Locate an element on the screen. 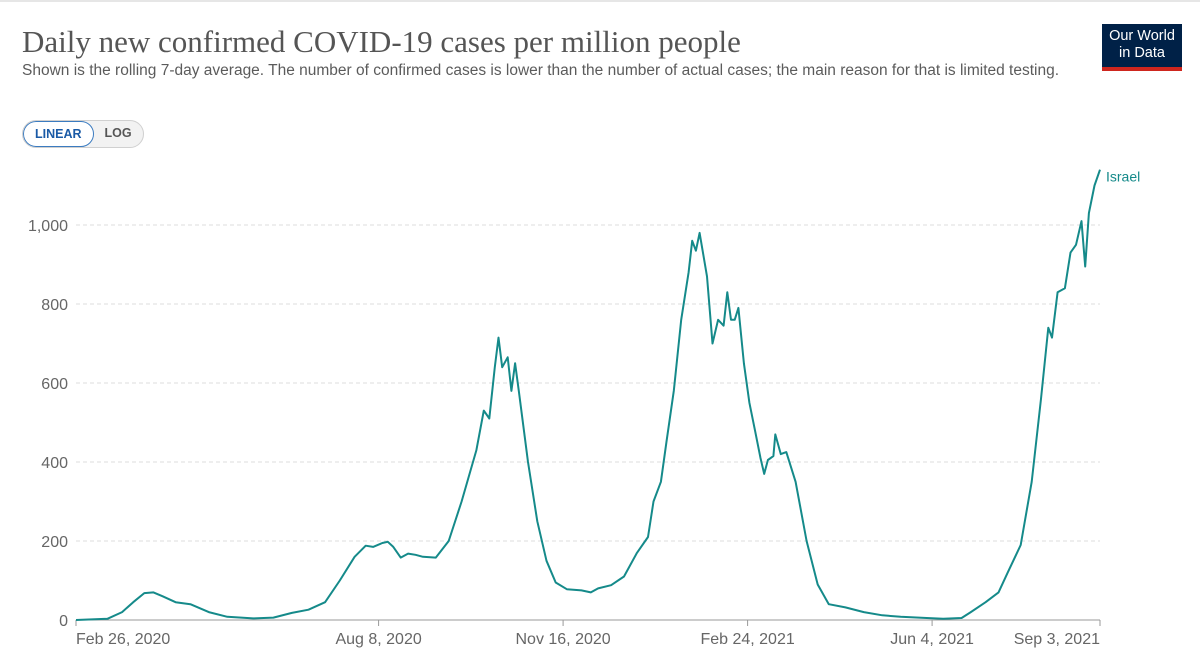 Image resolution: width=1200 pixels, height=664 pixels. y-tick-label: 400 is located at coordinates (54, 463).